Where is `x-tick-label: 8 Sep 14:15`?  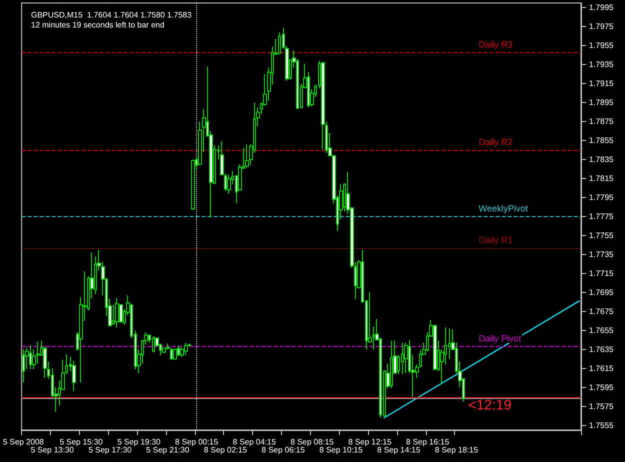
x-tick-label: 8 Sep 14:15 is located at coordinates (399, 450).